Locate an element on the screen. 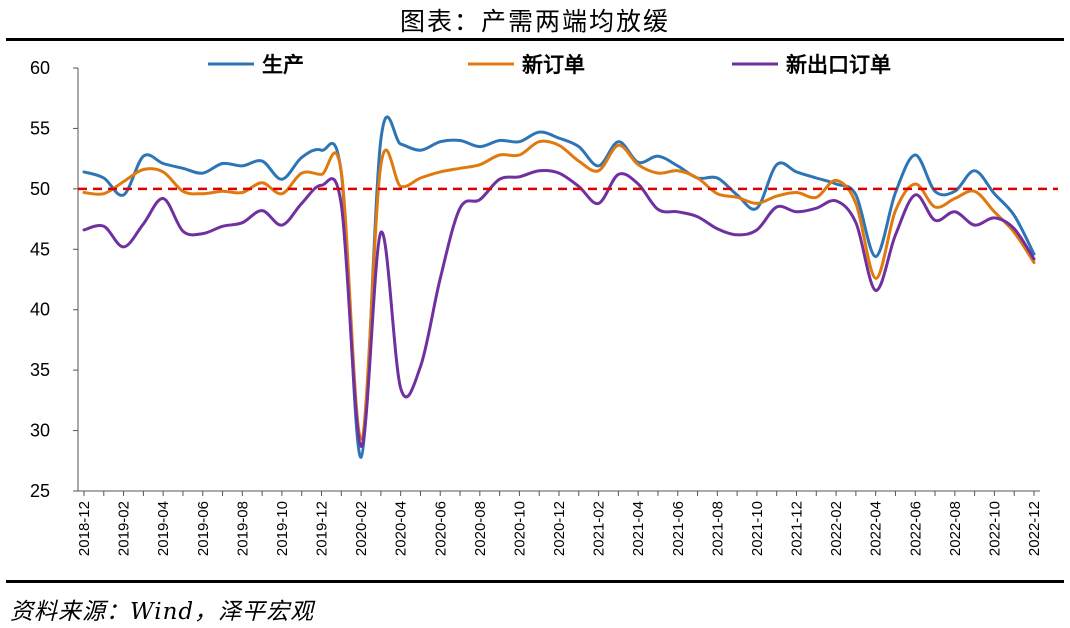 This screenshot has width=1070, height=628. y-tick-label: 45 is located at coordinates (40, 249).